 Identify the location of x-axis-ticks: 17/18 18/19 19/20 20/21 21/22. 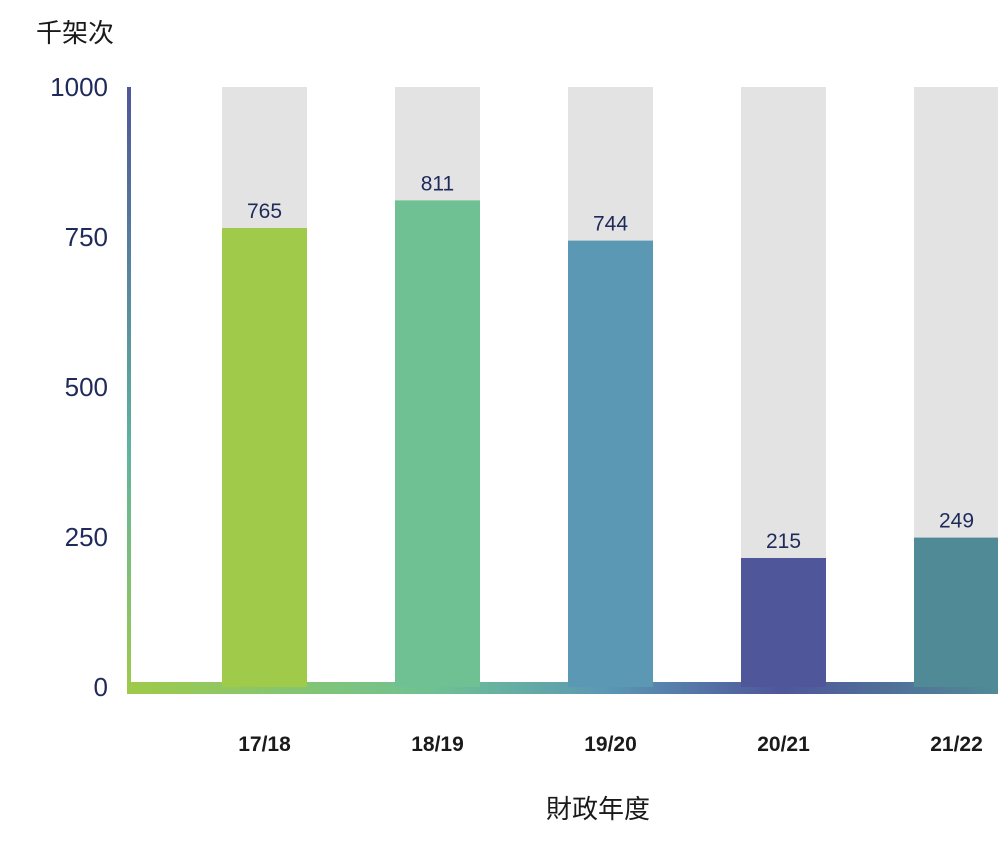
(610, 744).